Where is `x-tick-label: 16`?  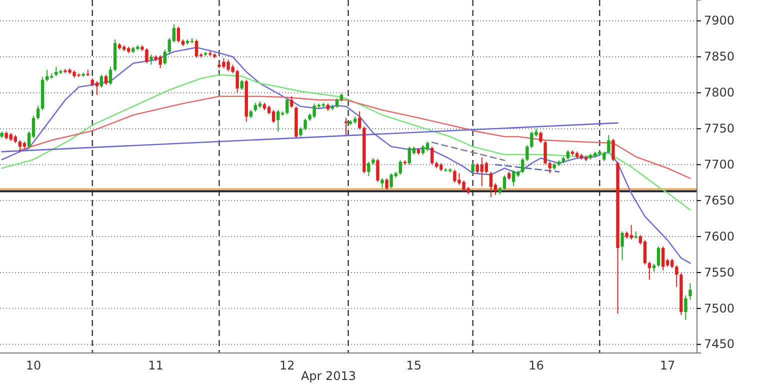
x-tick-label: 16 is located at coordinates (536, 365).